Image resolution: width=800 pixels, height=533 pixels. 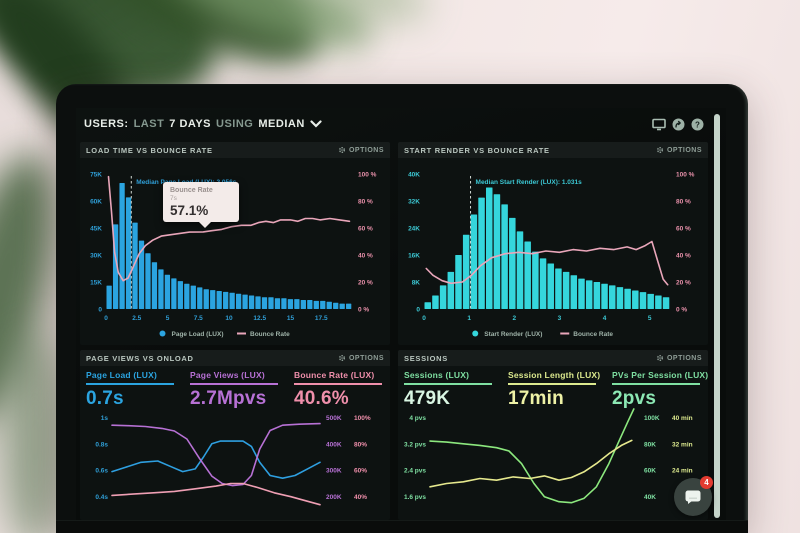 What do you see at coordinates (228, 398) in the screenshot?
I see `metric-value: 2.7Mpvs` at bounding box center [228, 398].